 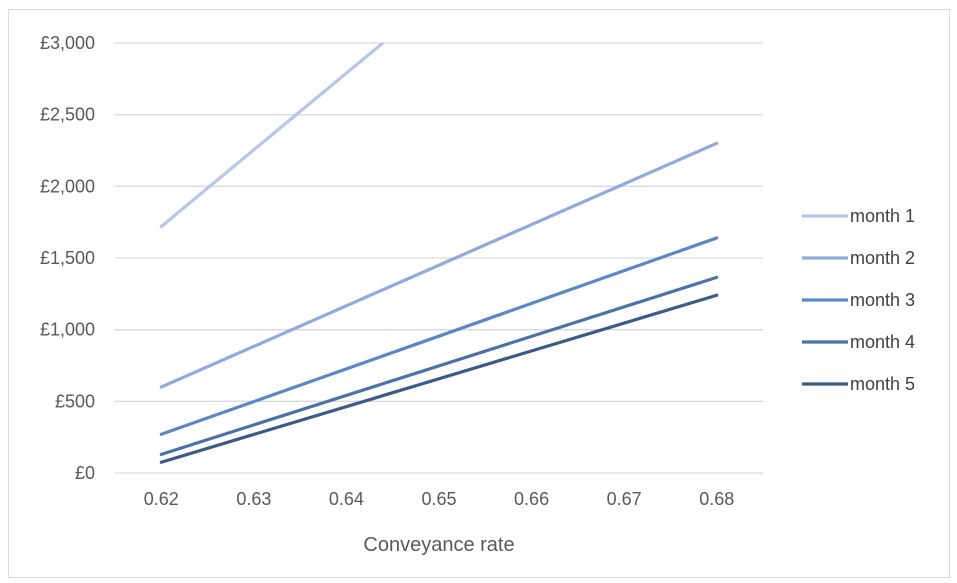 I want to click on legend-label: month 3, so click(x=882, y=300).